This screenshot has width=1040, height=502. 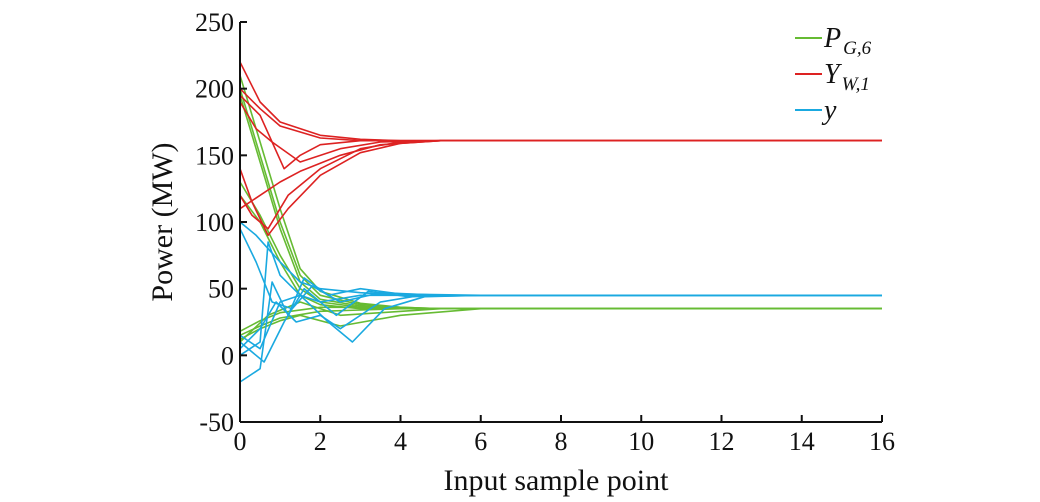 What do you see at coordinates (480, 441) in the screenshot?
I see `x-tick-label: 6` at bounding box center [480, 441].